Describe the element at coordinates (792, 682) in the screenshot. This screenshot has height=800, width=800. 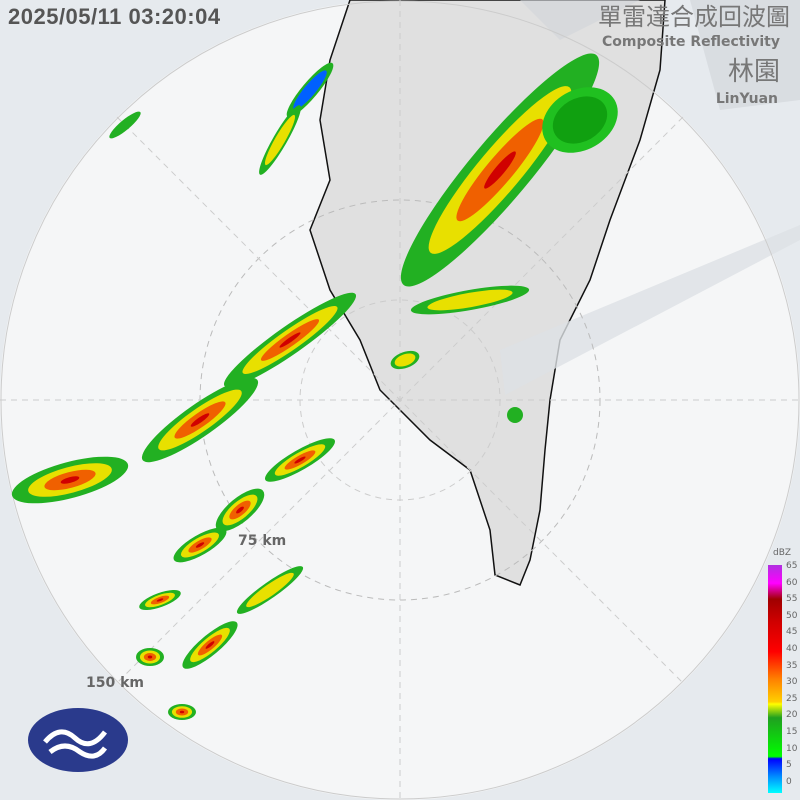
I see `legend-tick: 30` at that location.